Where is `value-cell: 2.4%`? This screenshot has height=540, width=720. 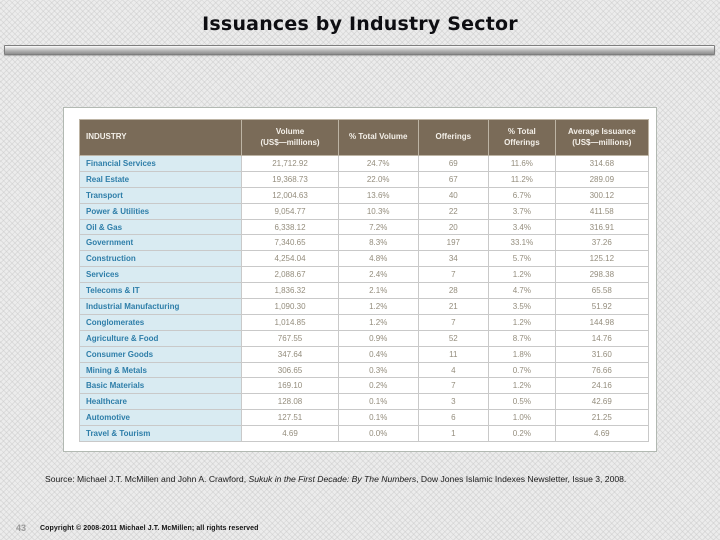 value-cell: 2.4% is located at coordinates (378, 275).